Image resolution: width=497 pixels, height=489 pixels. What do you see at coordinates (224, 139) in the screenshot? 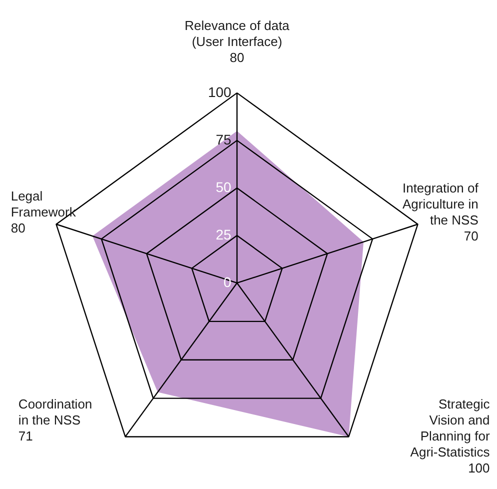
I see `y-tick-label: 75` at bounding box center [224, 139].